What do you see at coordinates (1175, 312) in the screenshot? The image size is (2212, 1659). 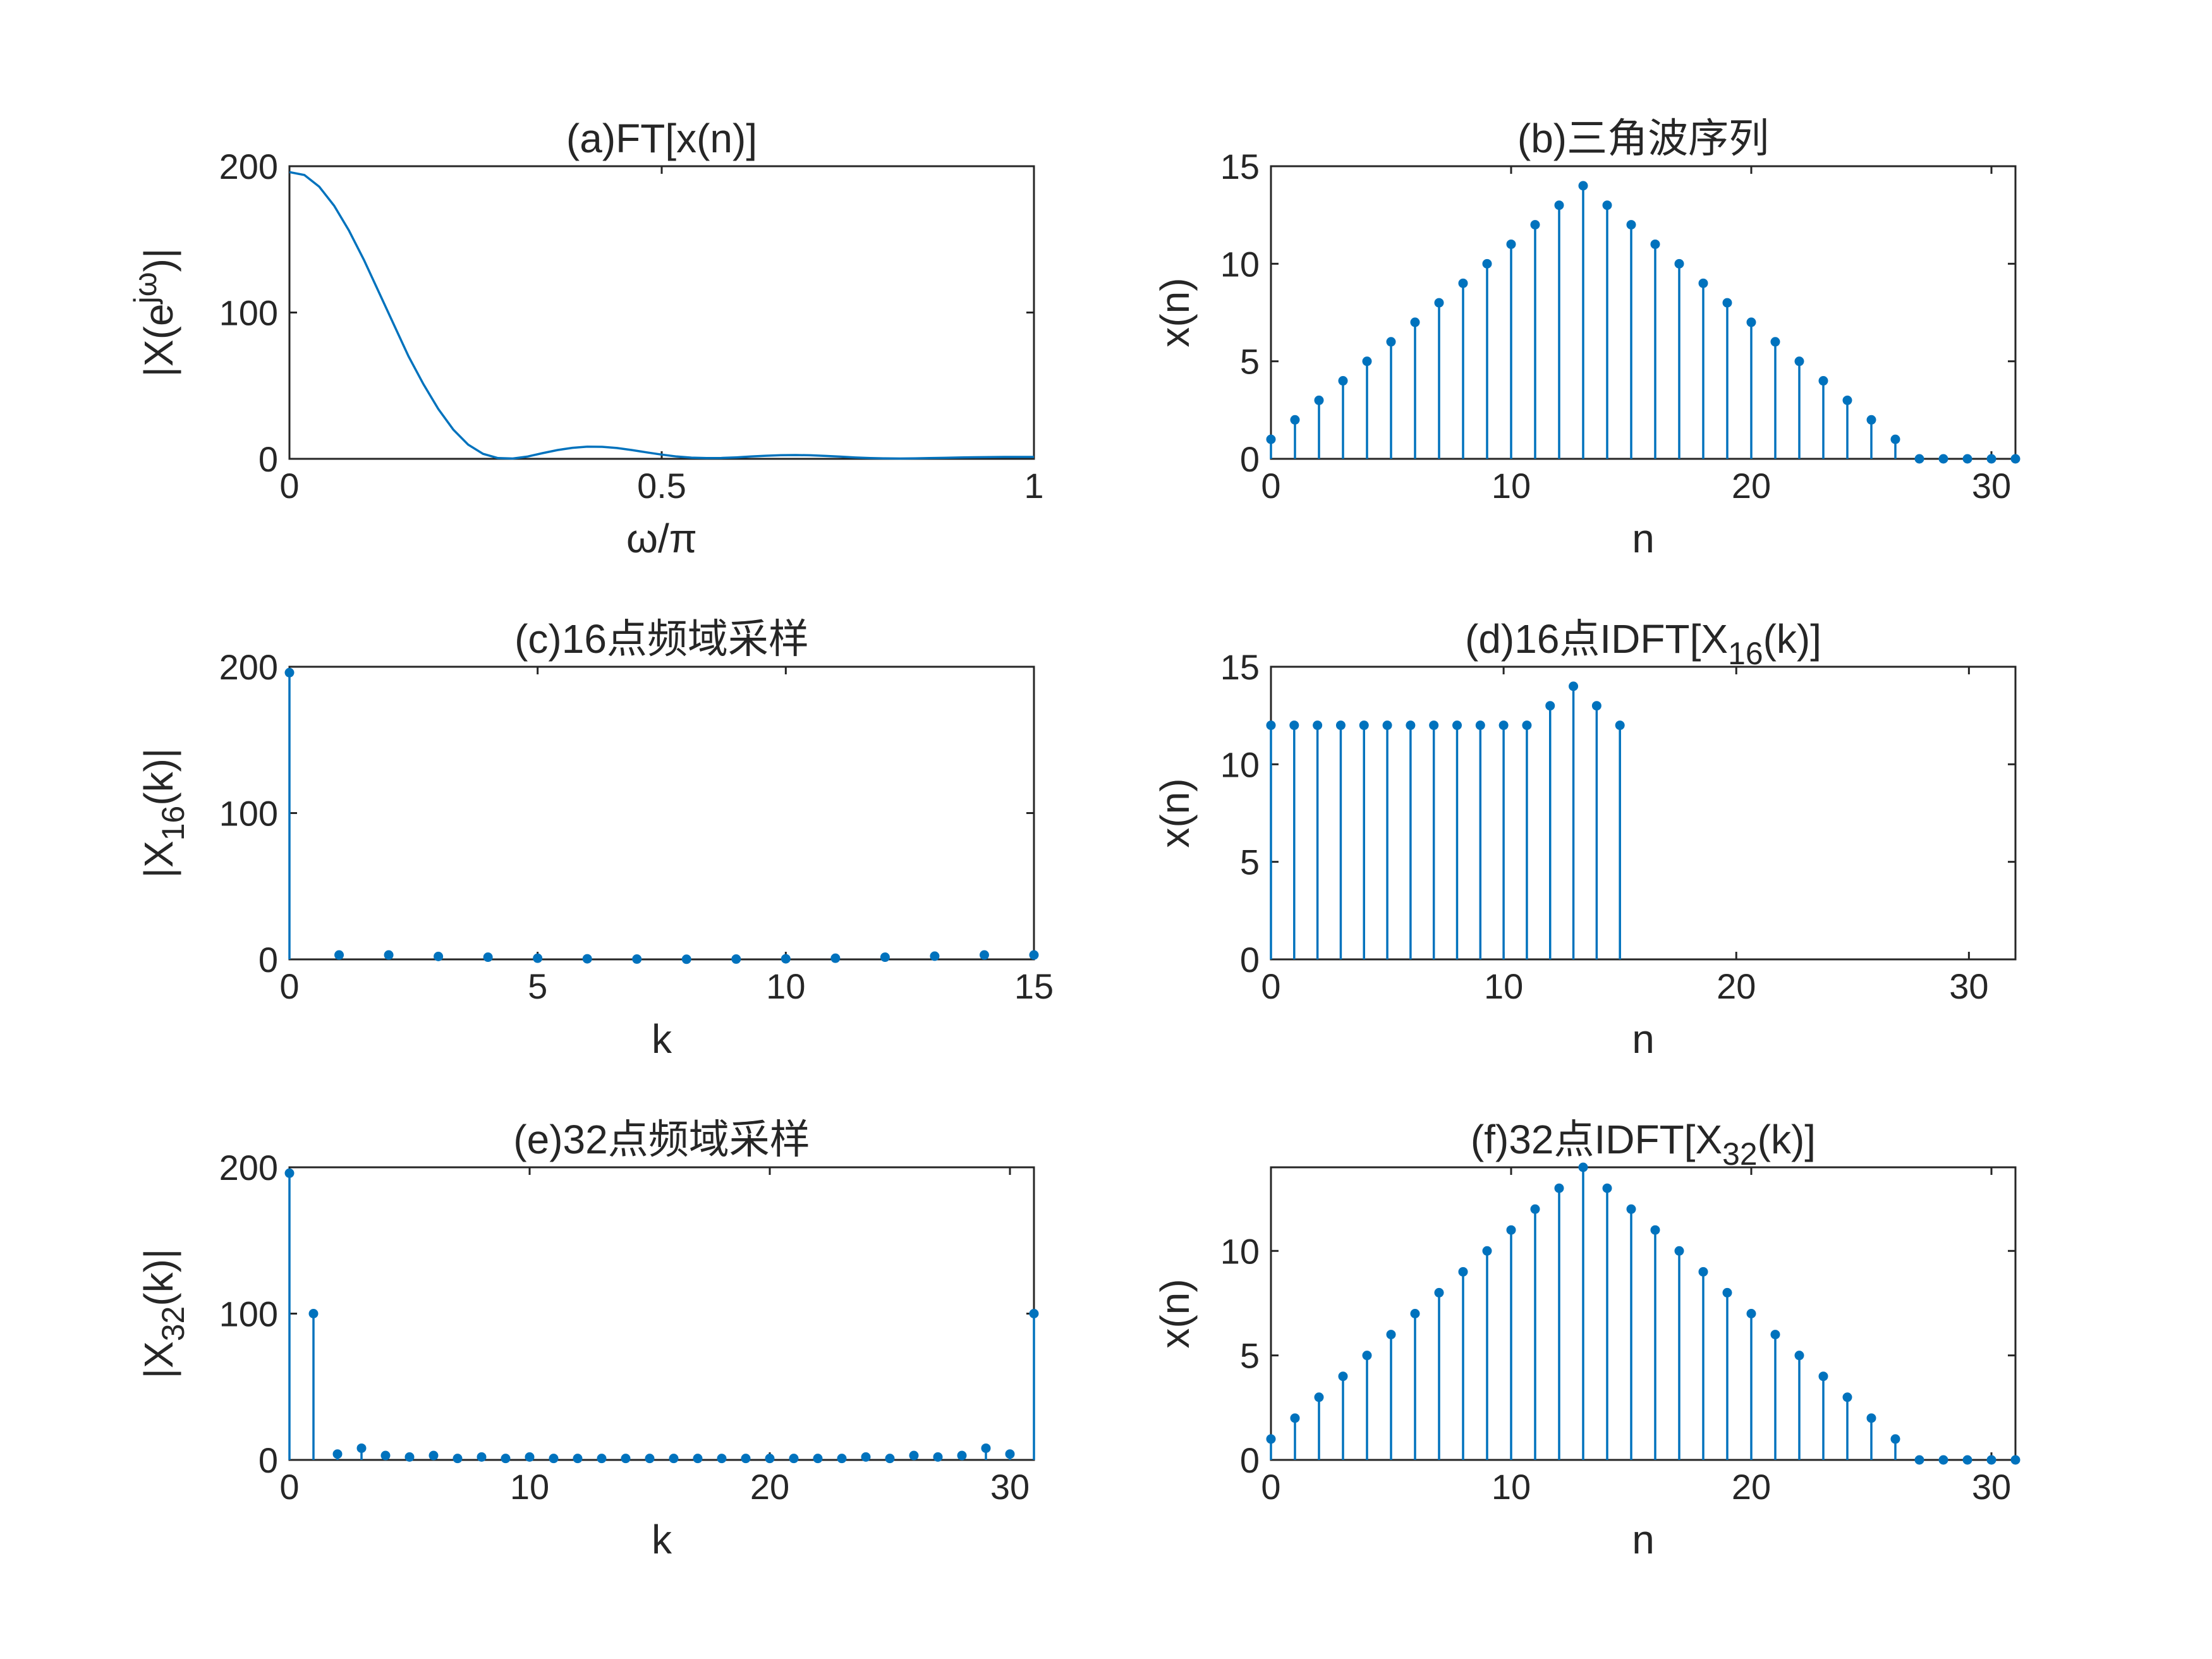 I see `y-axis-label: x(n)` at bounding box center [1175, 312].